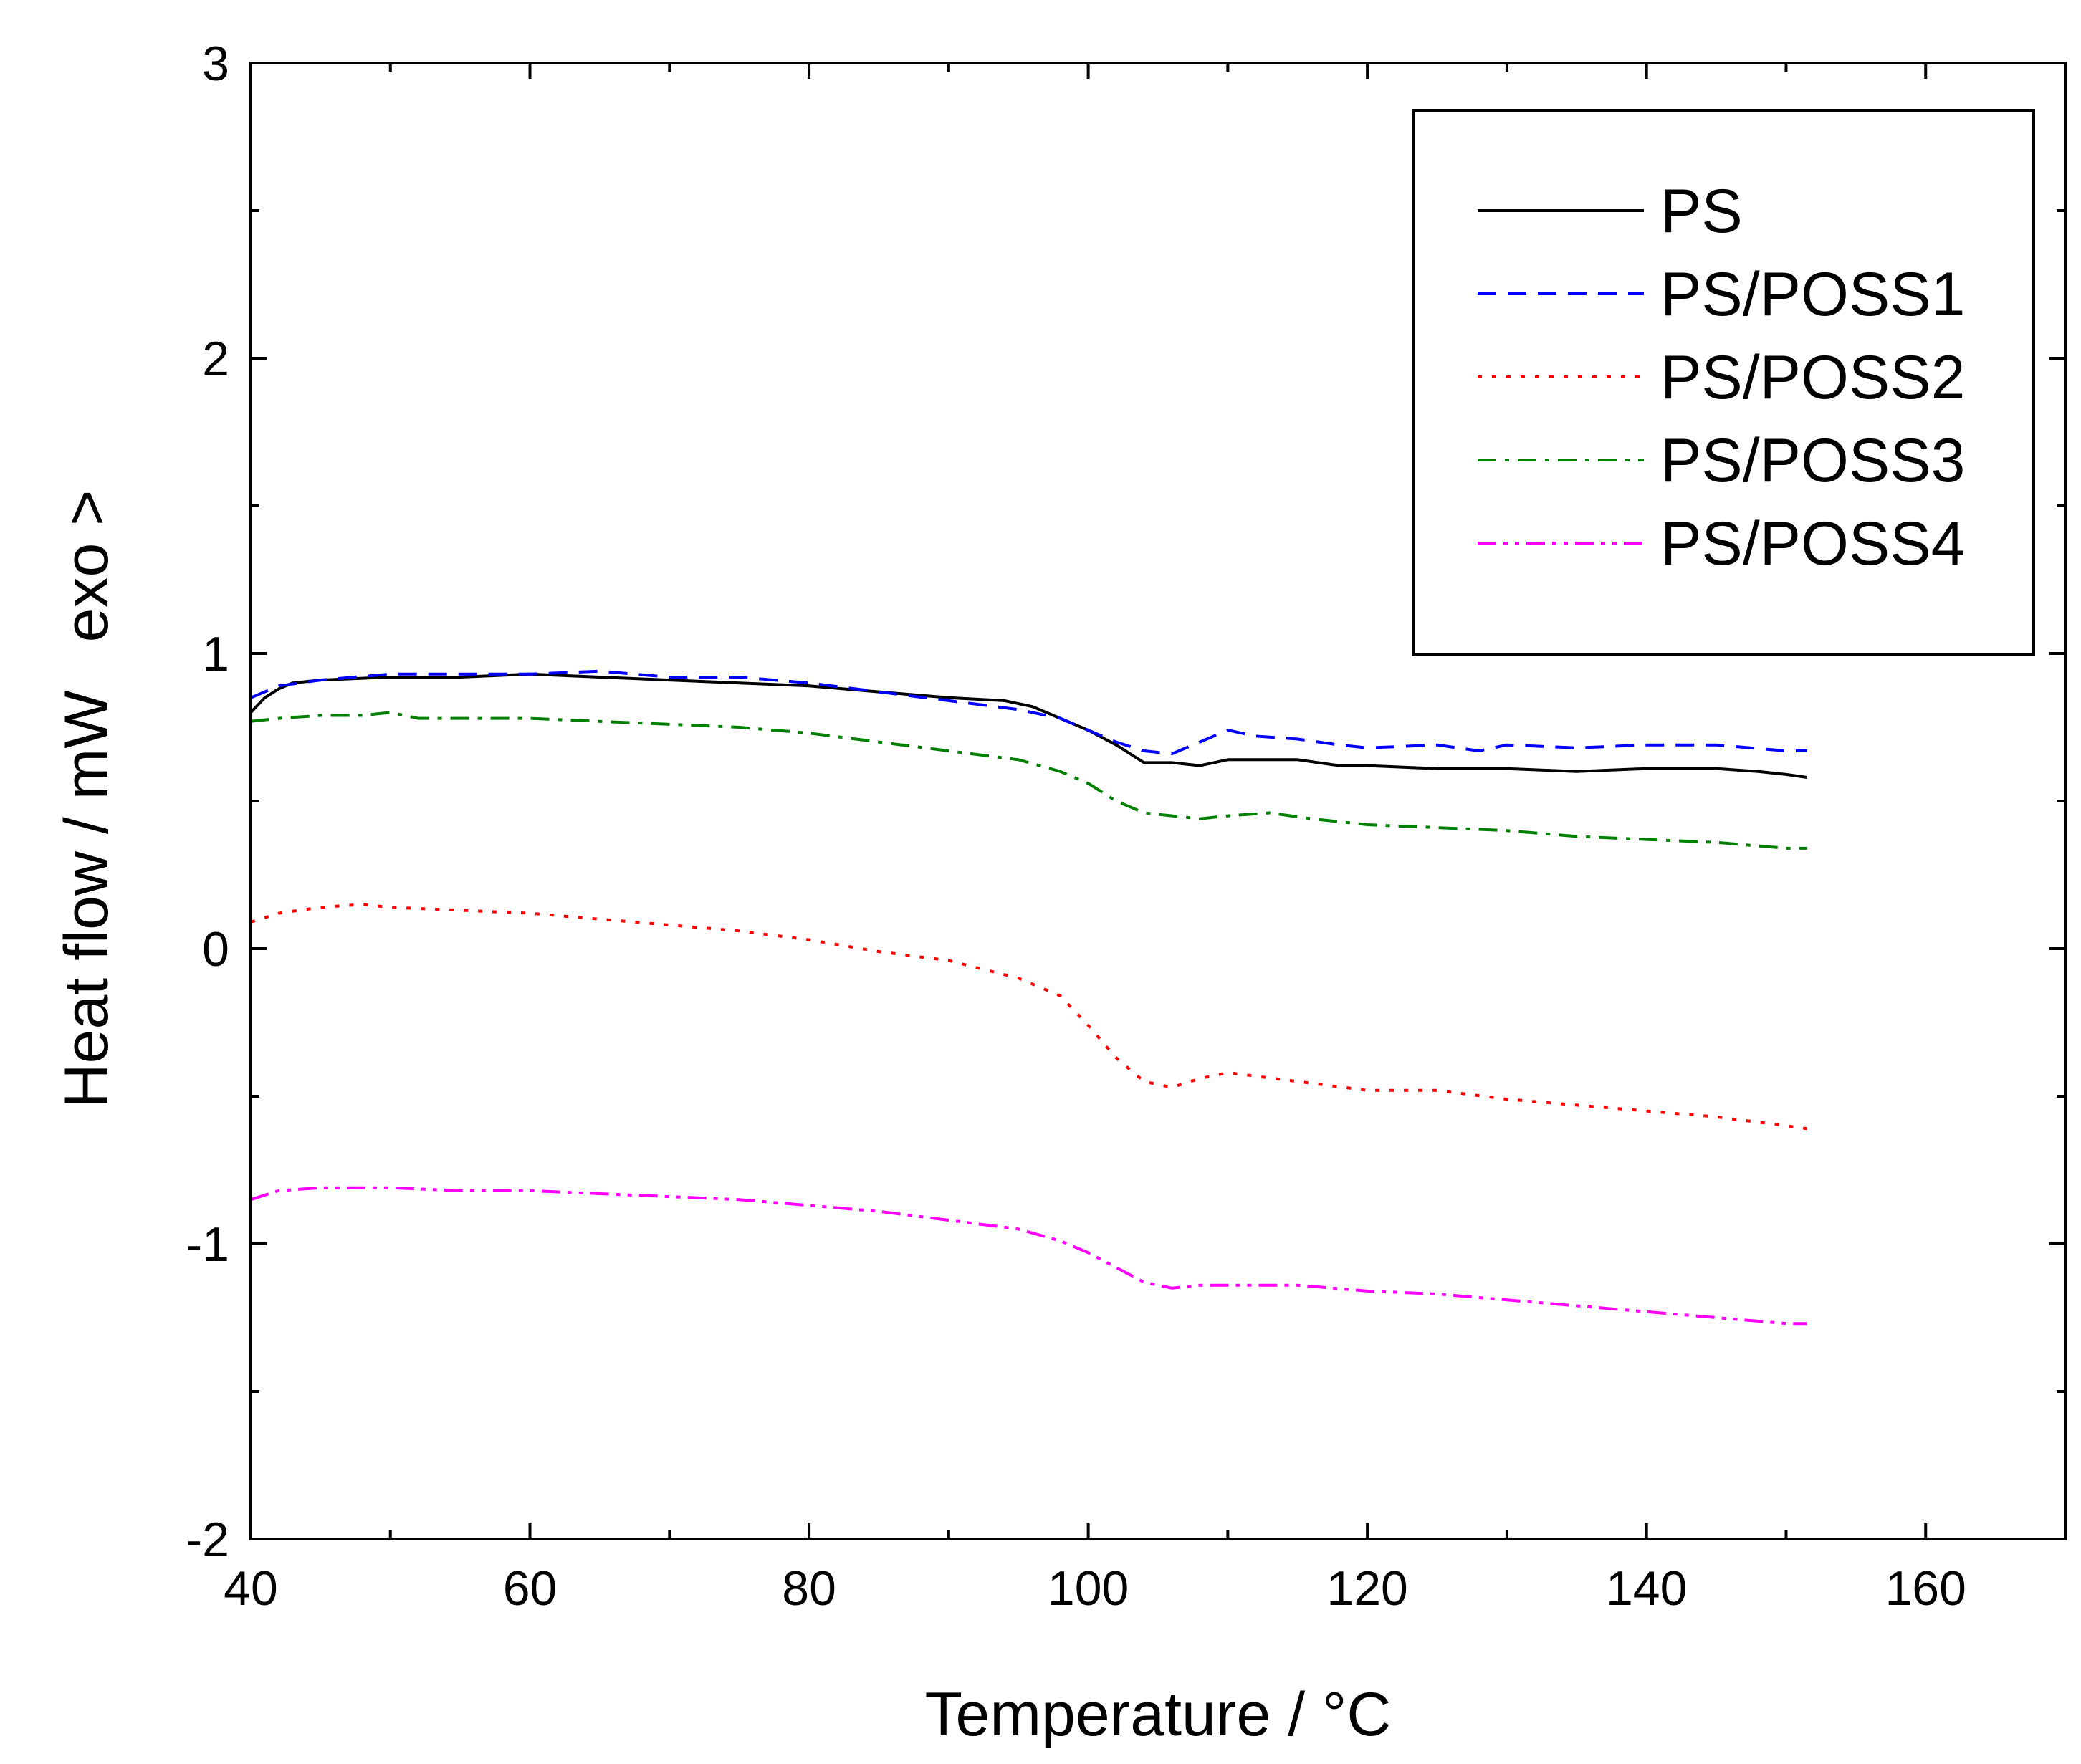 This screenshot has height=1764, width=2081. What do you see at coordinates (1028, 780) in the screenshot?
I see `series-line-ps-poss3` at bounding box center [1028, 780].